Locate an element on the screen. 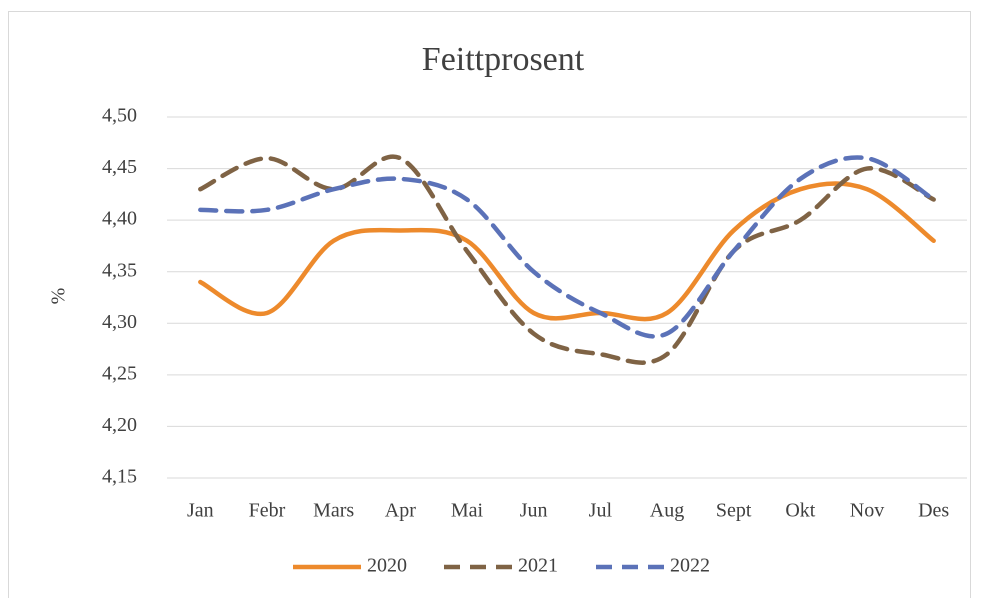 Image resolution: width=982 pixels, height=598 pixels. x-tick-label: Mai is located at coordinates (467, 511).